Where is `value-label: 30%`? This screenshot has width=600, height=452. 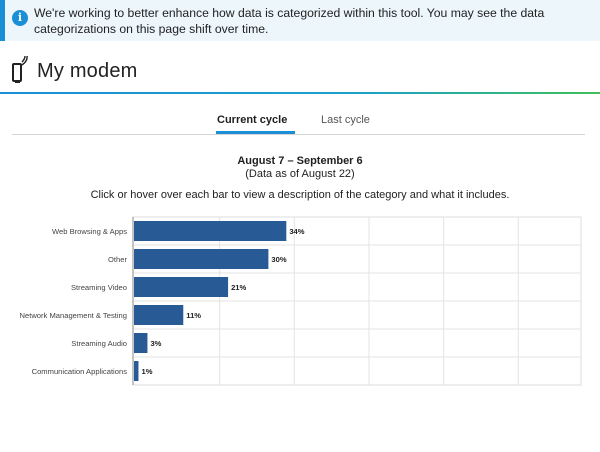
value-label: 30% is located at coordinates (278, 259).